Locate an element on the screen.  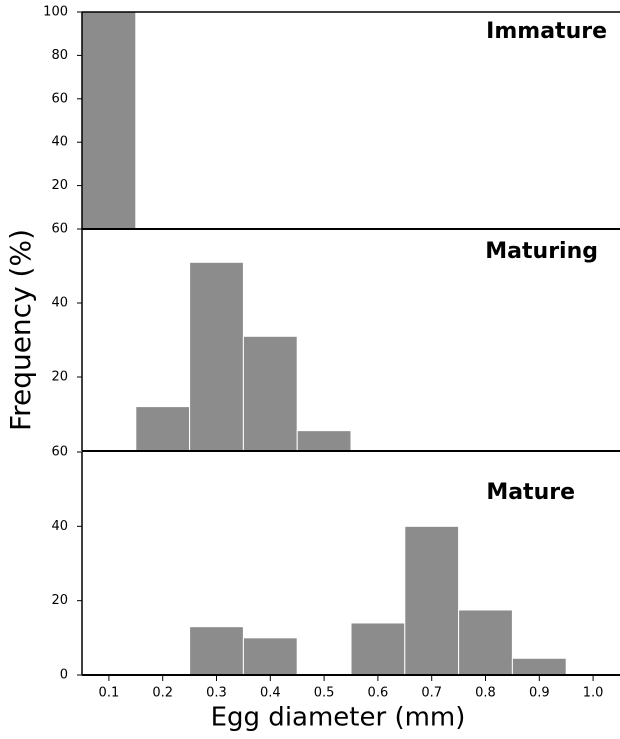
x-axis-label: Egg diameter (mm) is located at coordinates (338, 718).